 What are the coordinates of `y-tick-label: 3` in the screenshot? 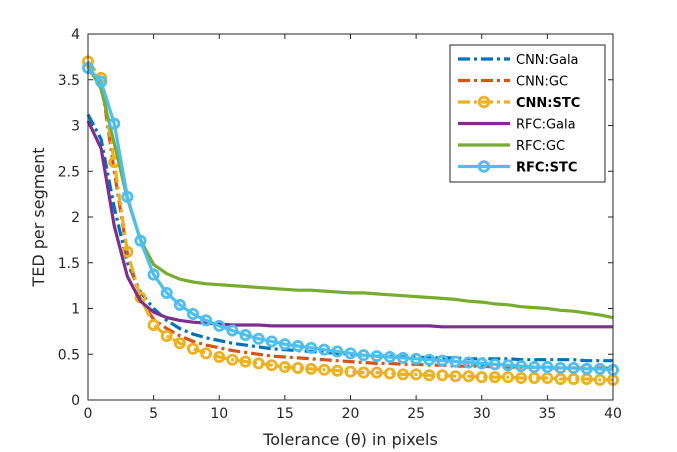 It's located at (75, 127).